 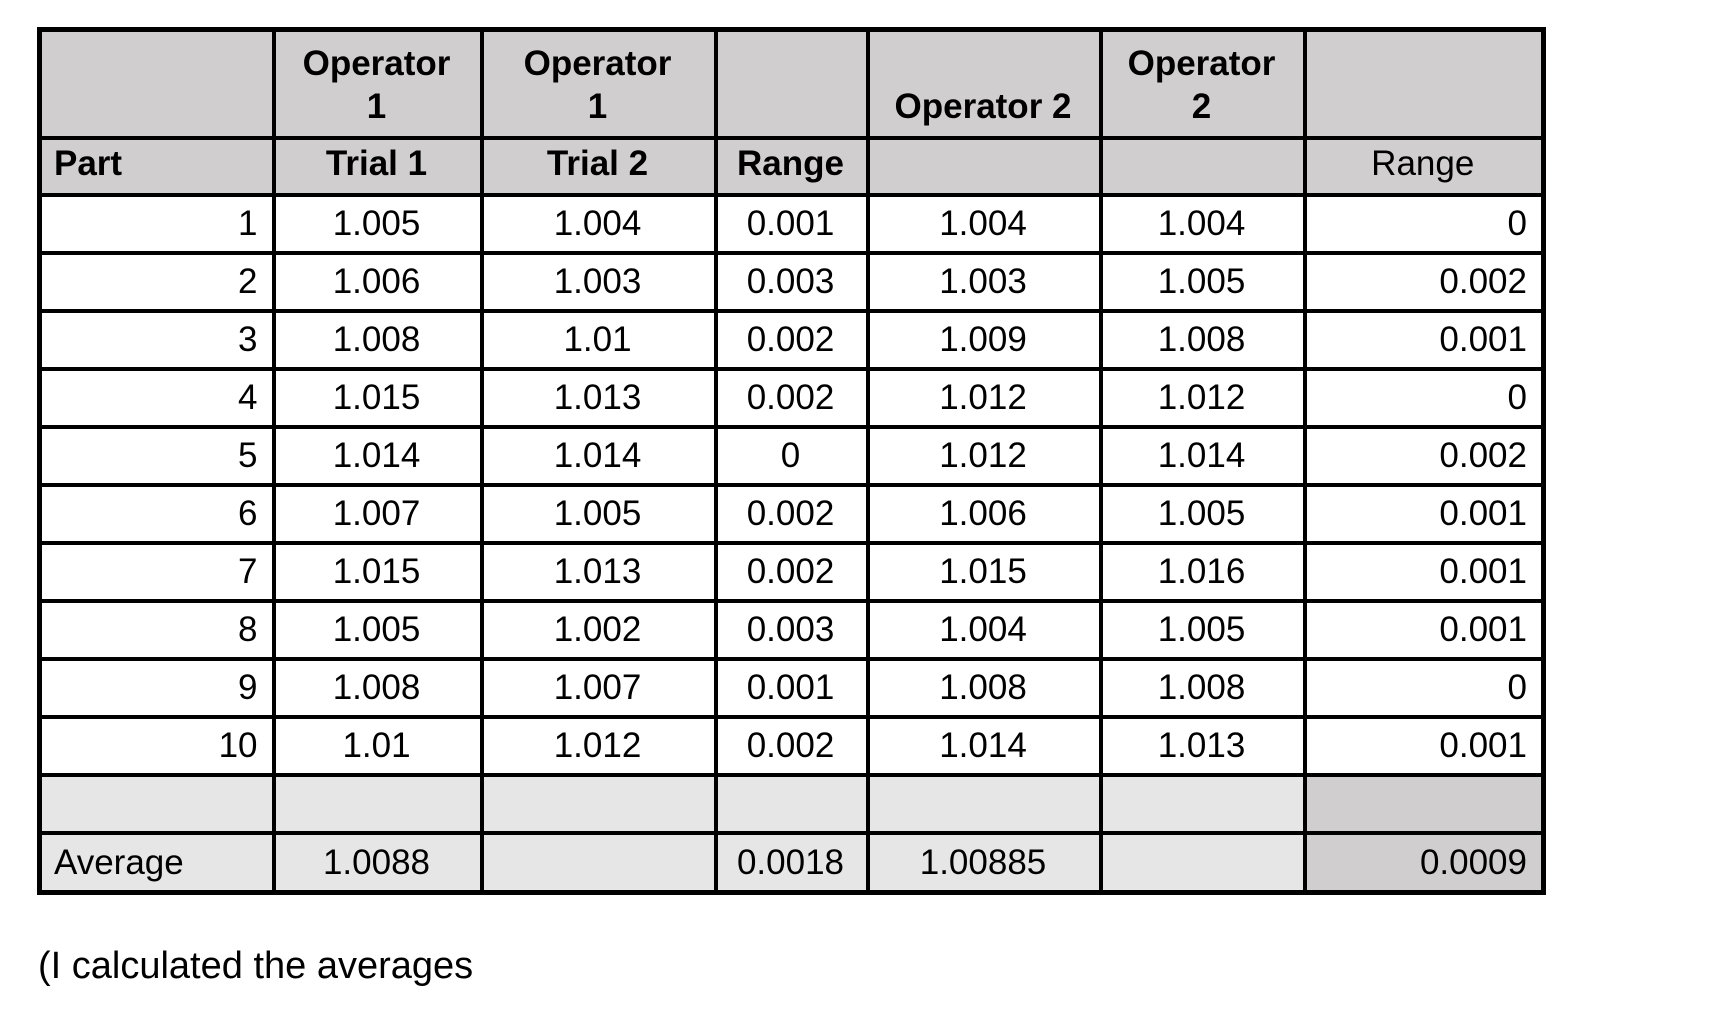 What do you see at coordinates (156, 862) in the screenshot?
I see `average-label: Average` at bounding box center [156, 862].